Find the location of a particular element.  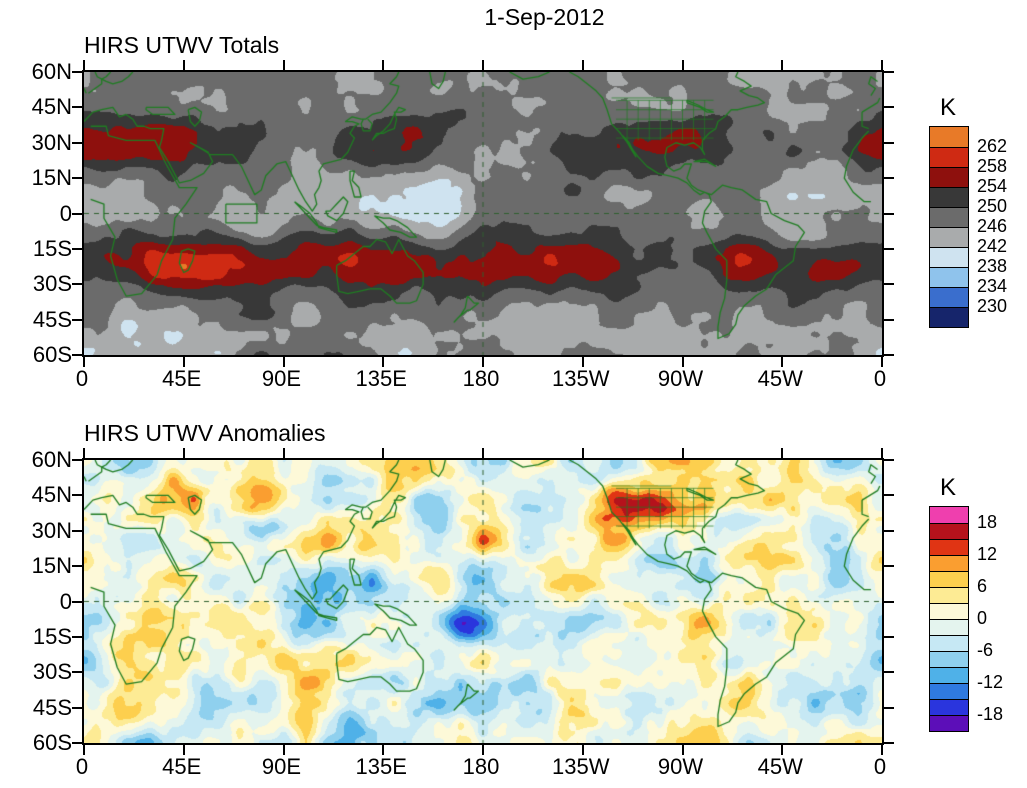

colorbar-tick-label: -12 is located at coordinates (990, 682).